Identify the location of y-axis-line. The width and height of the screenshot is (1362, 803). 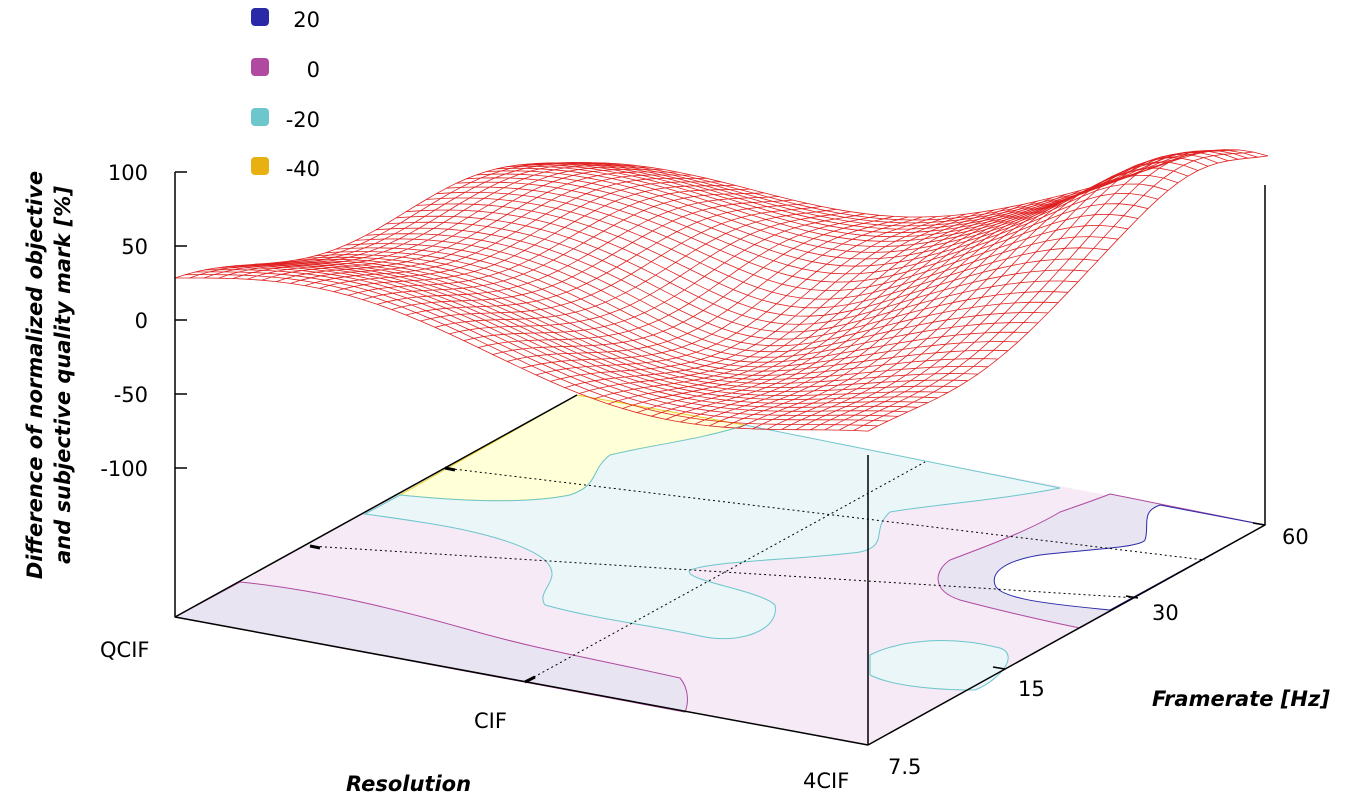
(1066, 635).